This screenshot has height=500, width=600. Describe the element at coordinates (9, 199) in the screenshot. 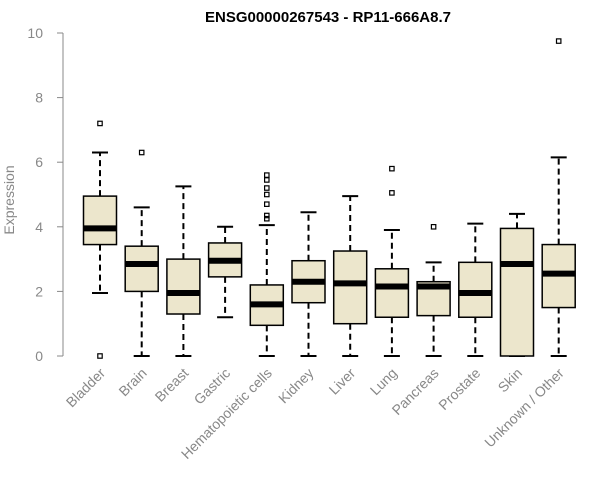

I see `y-axis-label: Expression` at that location.